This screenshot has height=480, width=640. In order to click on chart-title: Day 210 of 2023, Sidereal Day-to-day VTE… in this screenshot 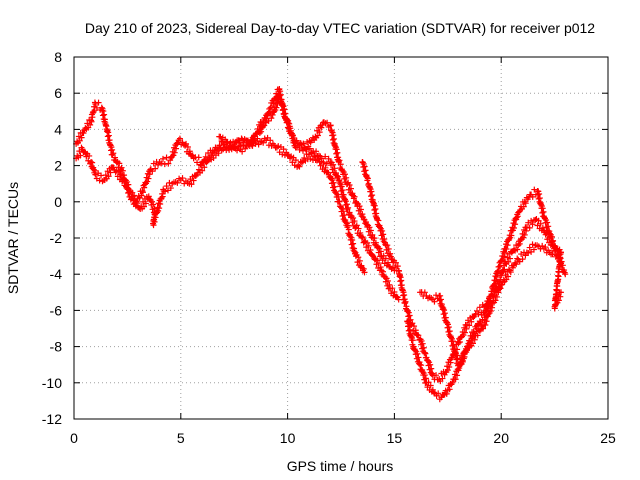, I will do `click(340, 28)`.